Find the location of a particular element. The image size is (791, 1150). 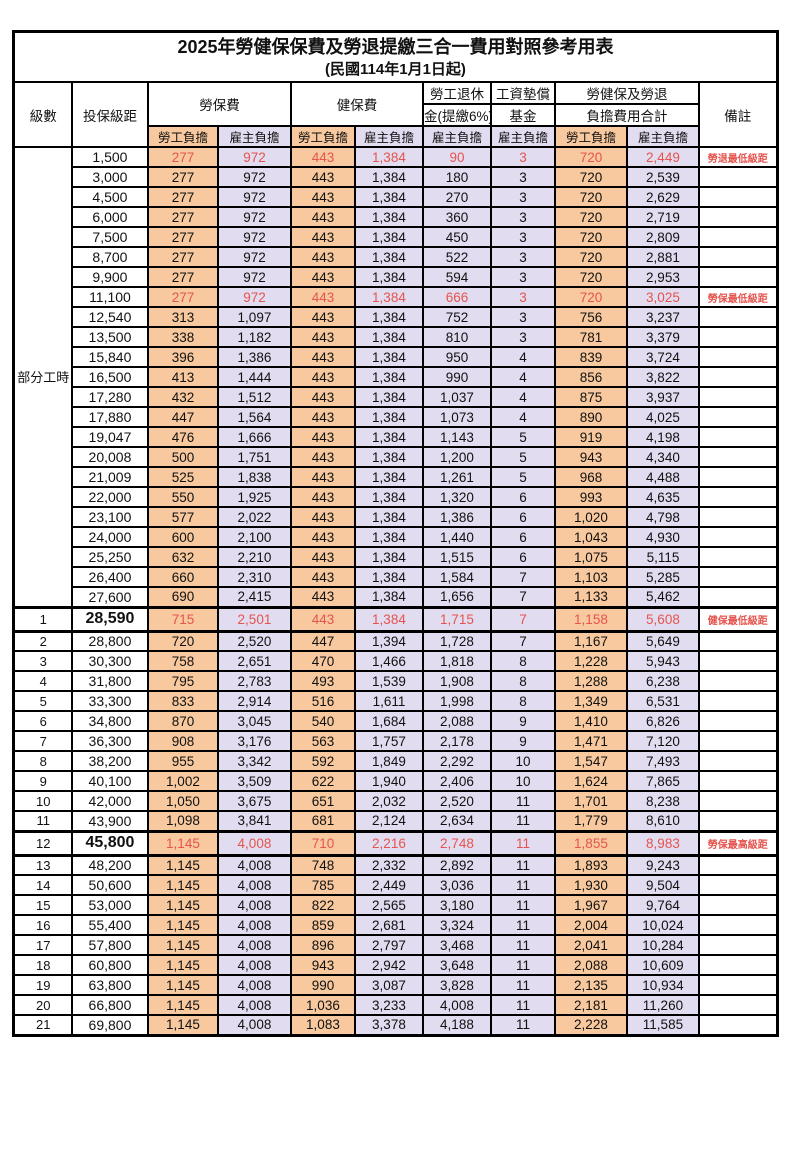

labor-employer-cell: 1,564 is located at coordinates (254, 417).